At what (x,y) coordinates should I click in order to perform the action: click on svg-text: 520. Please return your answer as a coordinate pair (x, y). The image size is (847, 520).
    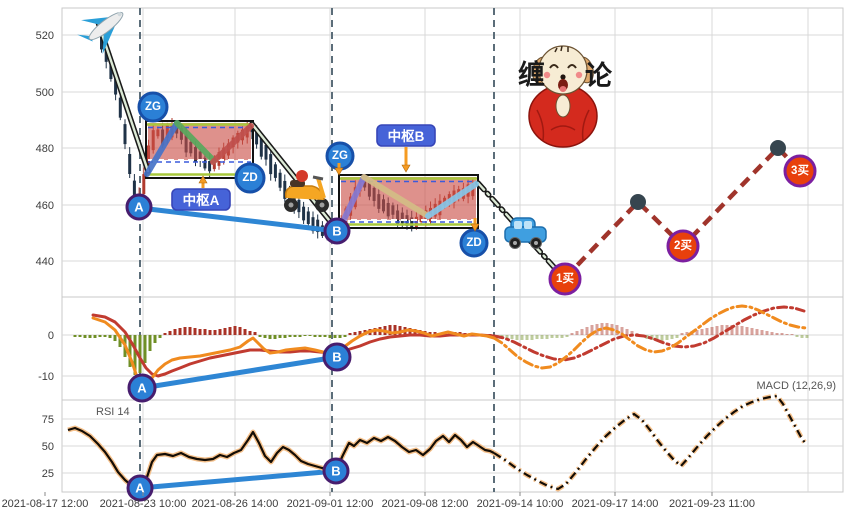
    Looking at the image, I should click on (45, 36).